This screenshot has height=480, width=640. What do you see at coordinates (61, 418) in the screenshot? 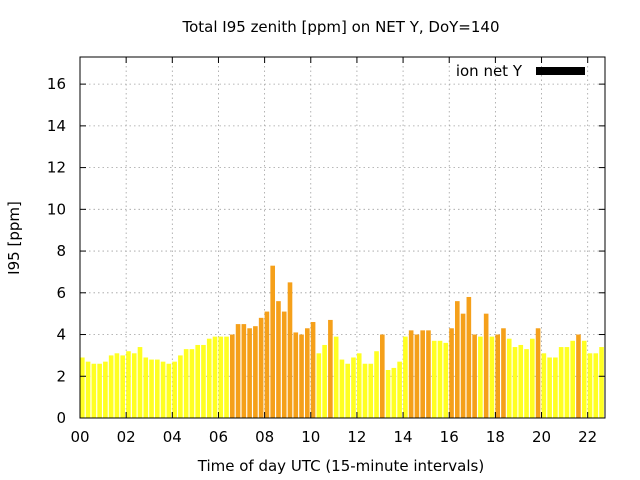
I see `y-tick-label: 0` at bounding box center [61, 418].